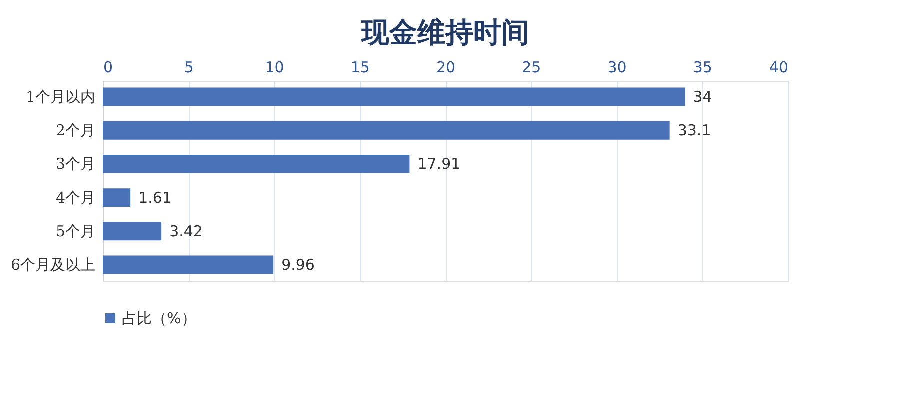 Image resolution: width=924 pixels, height=398 pixels. Describe the element at coordinates (439, 164) in the screenshot. I see `data-label: 17.91` at that location.